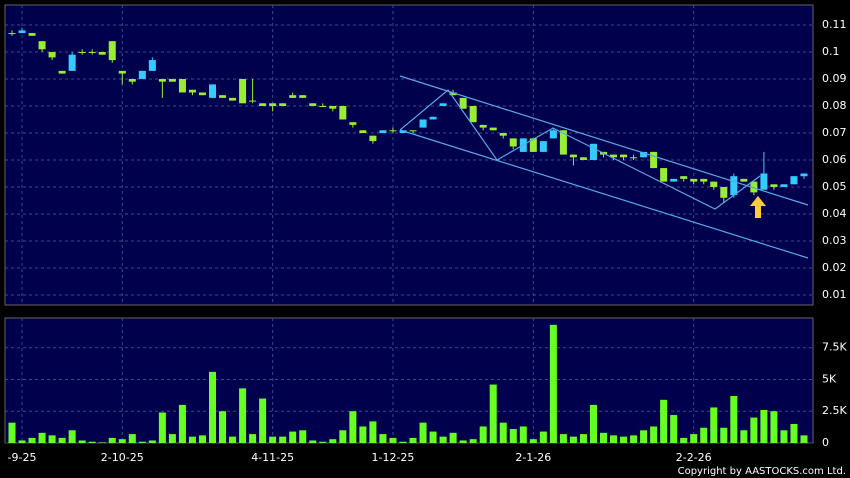 This screenshot has height=478, width=850. I want to click on arrow, so click(758, 207).